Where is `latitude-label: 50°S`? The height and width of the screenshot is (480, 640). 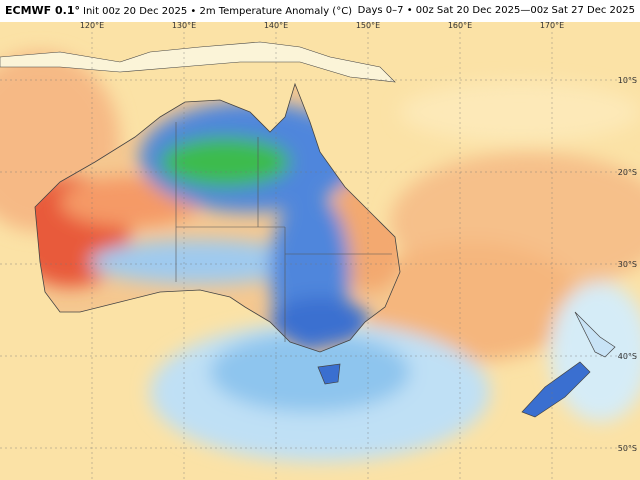 latitude-label: 50°S is located at coordinates (627, 448).